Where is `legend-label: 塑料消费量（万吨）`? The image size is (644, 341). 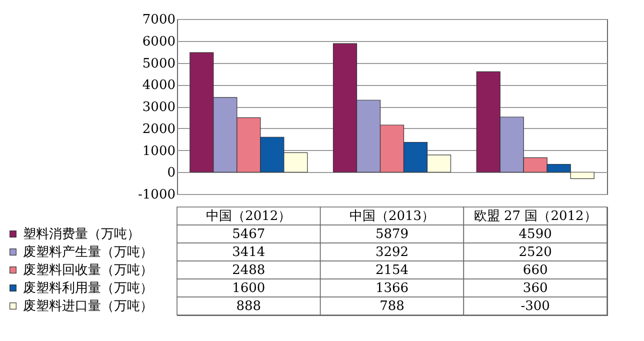
legend-label: 塑料消费量（万吨） is located at coordinates (81, 234).